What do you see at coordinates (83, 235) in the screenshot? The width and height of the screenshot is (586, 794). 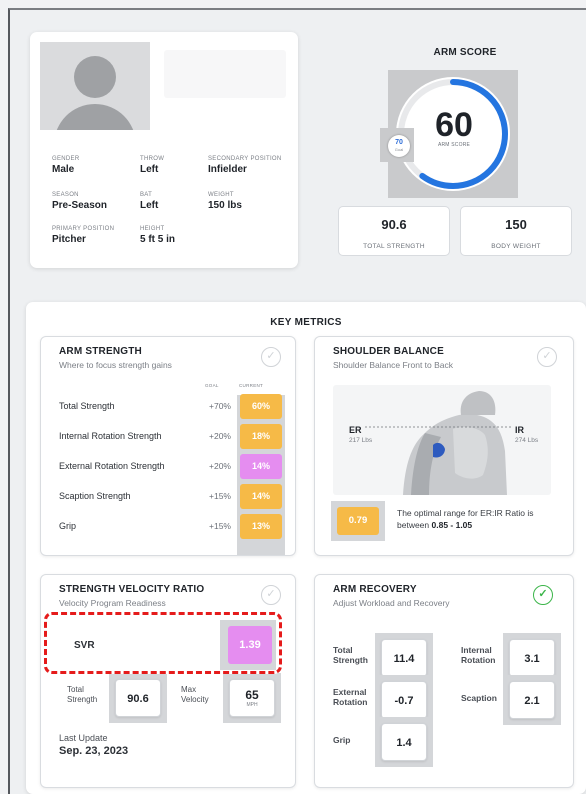 I see `profile-field-primary-position: PRIMARY POSITION Pitcher` at bounding box center [83, 235].